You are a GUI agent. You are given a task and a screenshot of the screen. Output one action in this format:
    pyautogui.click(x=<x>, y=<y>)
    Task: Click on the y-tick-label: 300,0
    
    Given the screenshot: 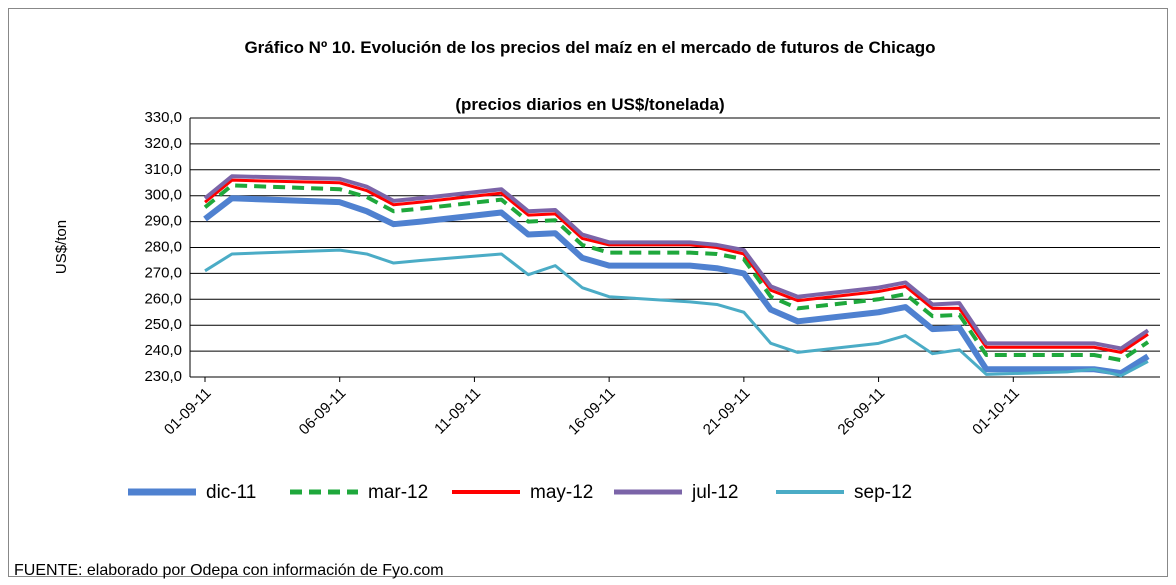 What is the action you would take?
    pyautogui.click(x=163, y=195)
    